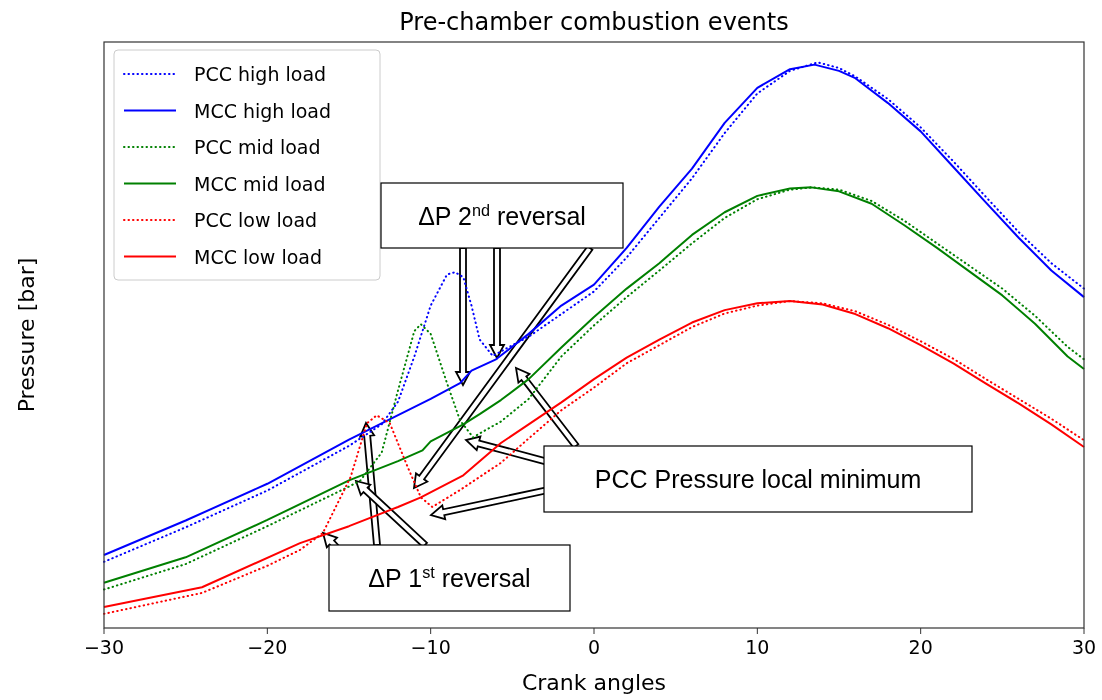 The height and width of the screenshot is (700, 1102). What do you see at coordinates (267, 647) in the screenshot?
I see `x-tick-label: −20` at bounding box center [267, 647].